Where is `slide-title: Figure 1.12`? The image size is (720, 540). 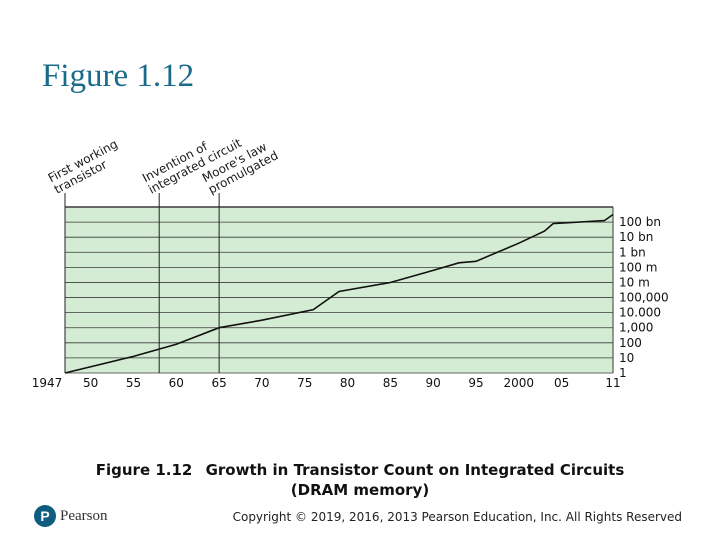 slide-title: Figure 1.12 is located at coordinates (118, 76).